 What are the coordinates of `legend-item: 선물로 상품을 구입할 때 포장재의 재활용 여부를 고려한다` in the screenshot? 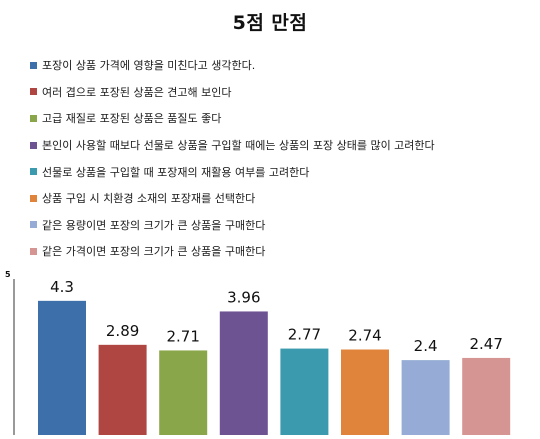 It's located at (282, 171).